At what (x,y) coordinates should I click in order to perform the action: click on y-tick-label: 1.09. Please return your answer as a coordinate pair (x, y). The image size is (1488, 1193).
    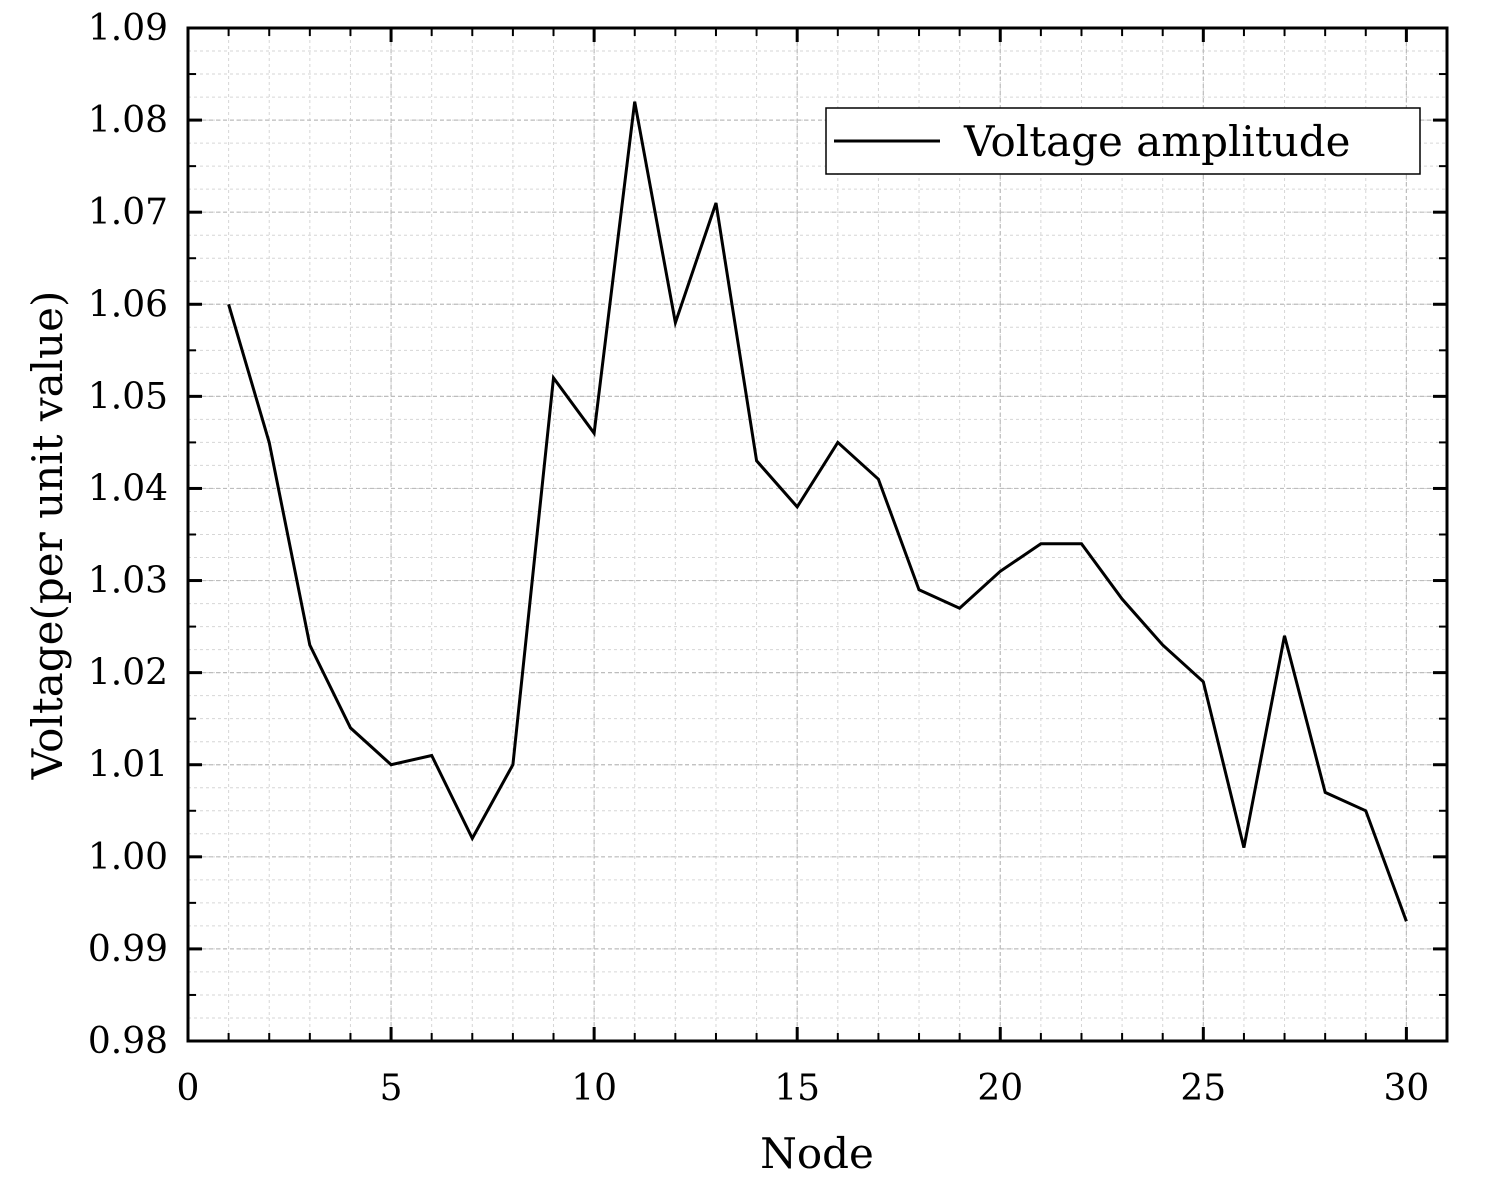
    Looking at the image, I should click on (128, 28).